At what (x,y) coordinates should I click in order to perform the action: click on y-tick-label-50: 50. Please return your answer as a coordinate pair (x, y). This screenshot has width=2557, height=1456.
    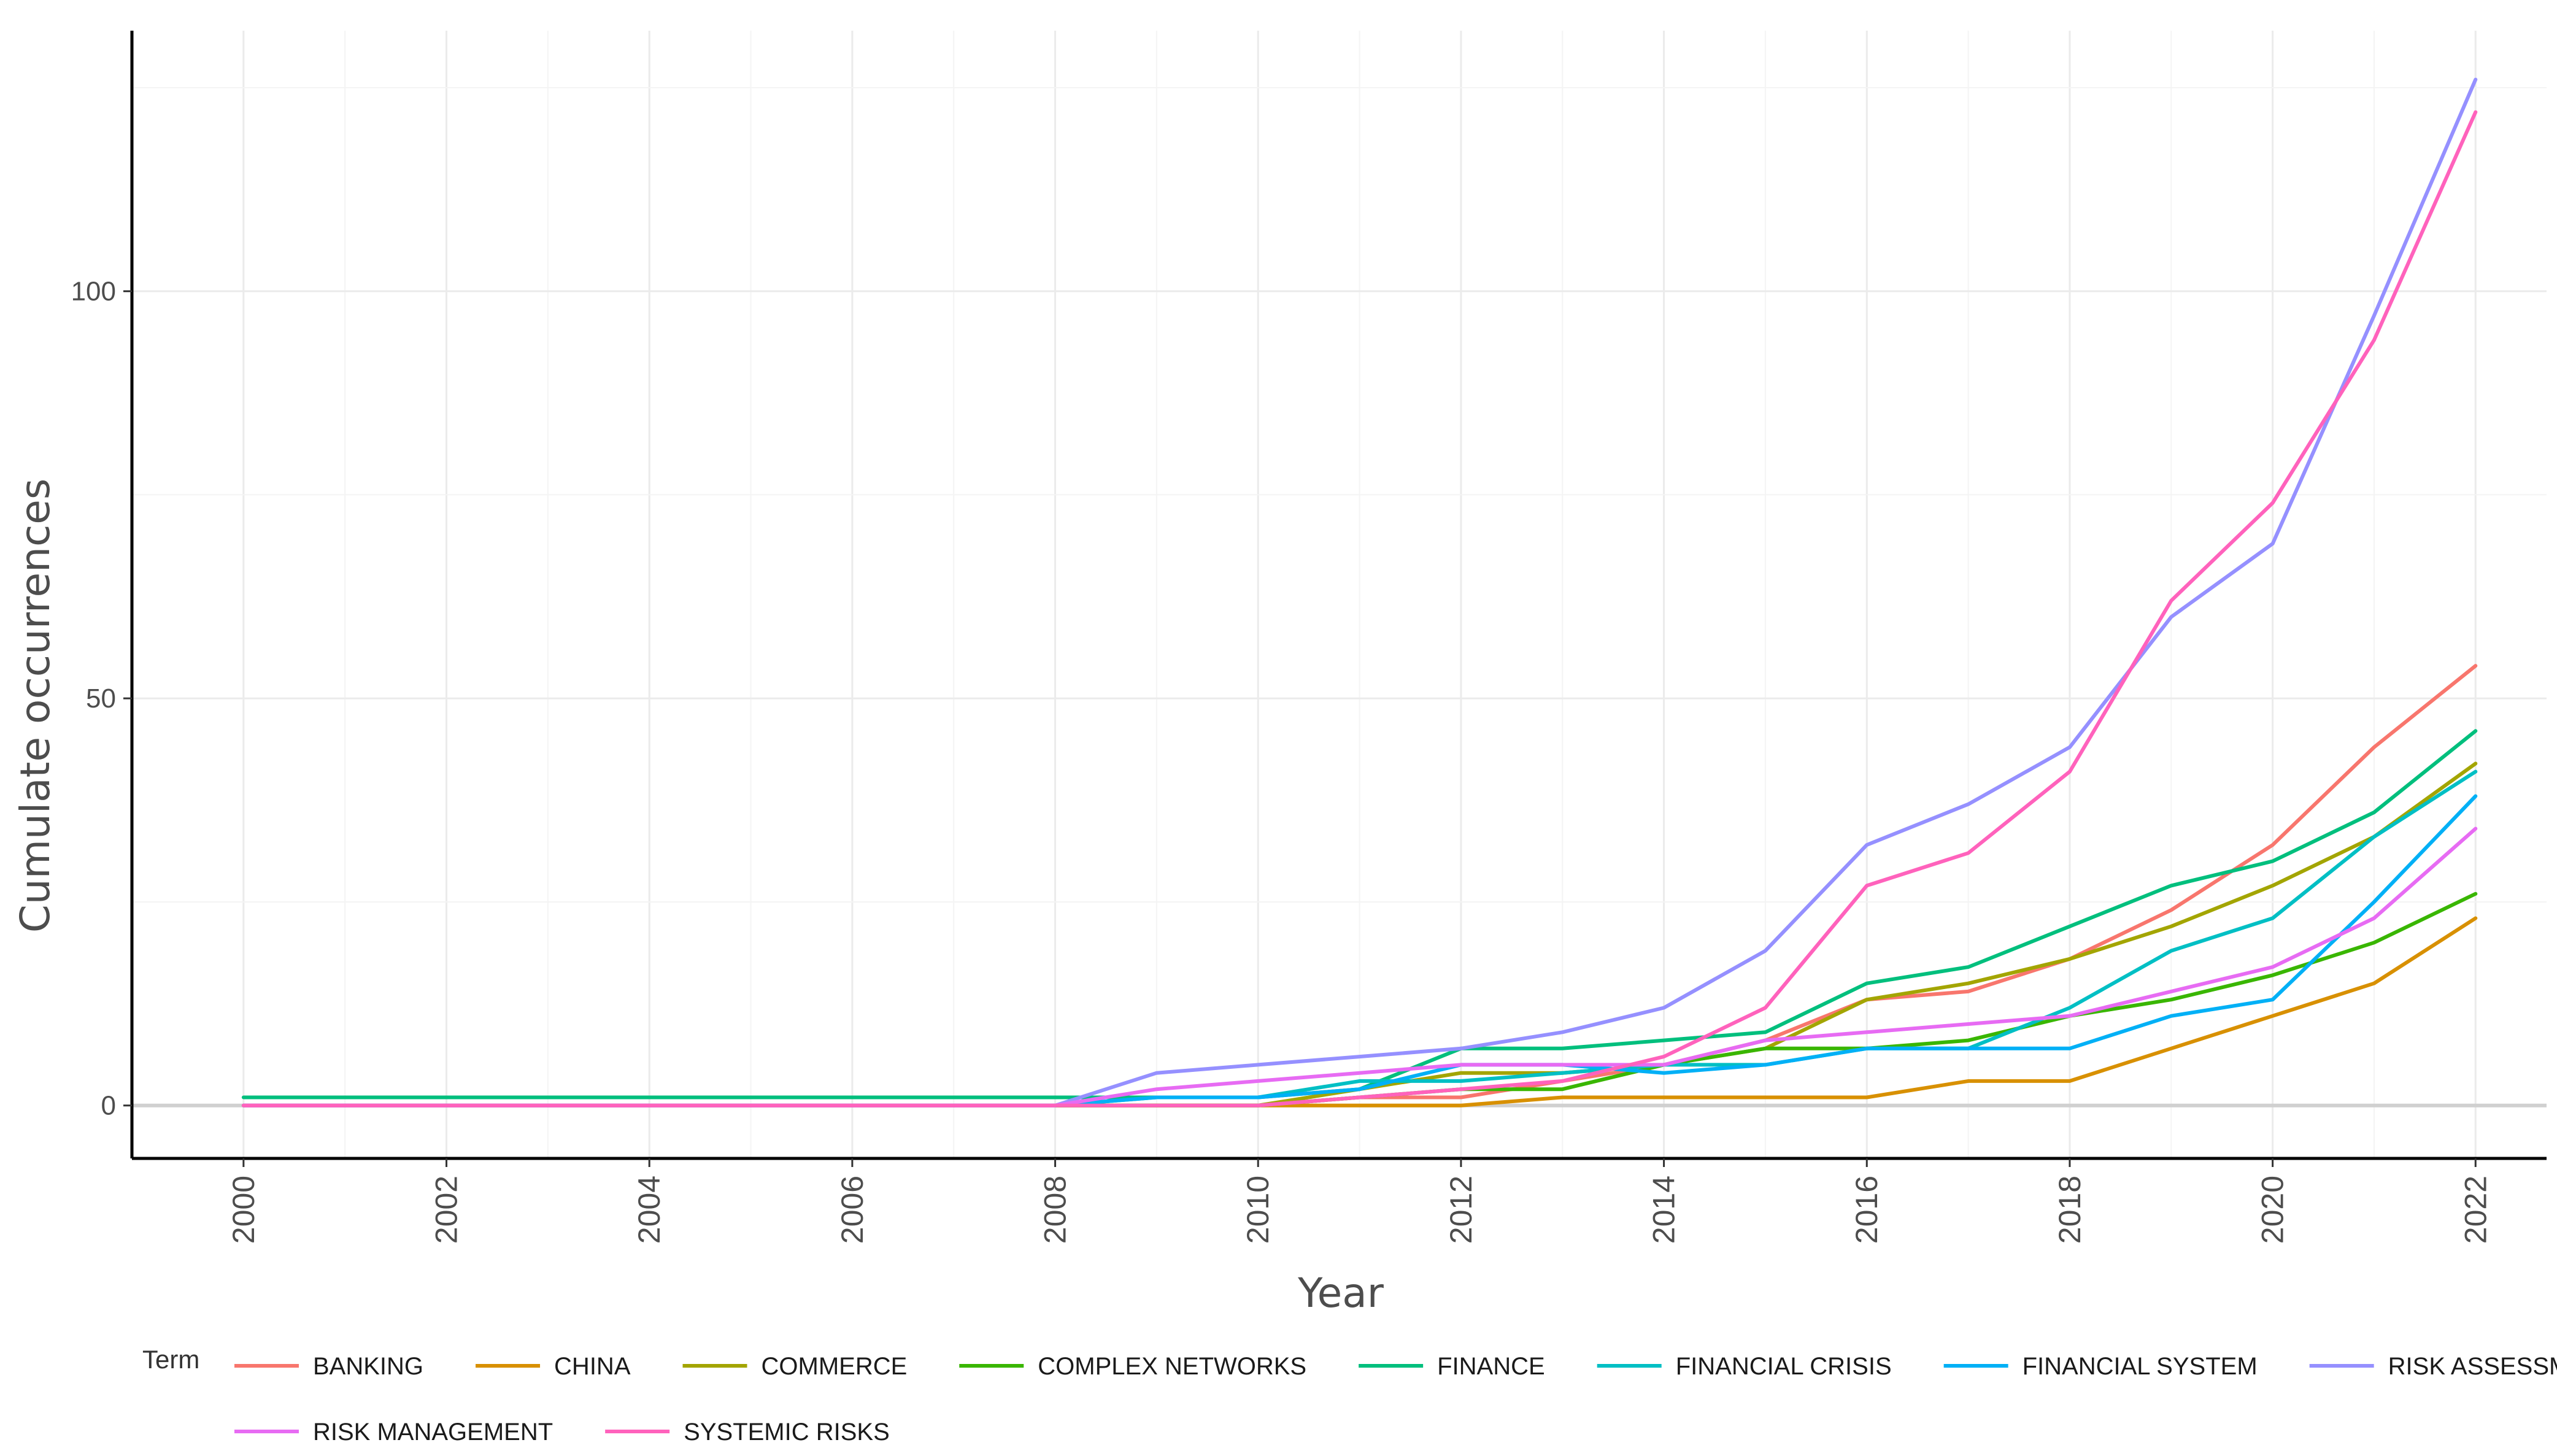
    Looking at the image, I should click on (101, 699).